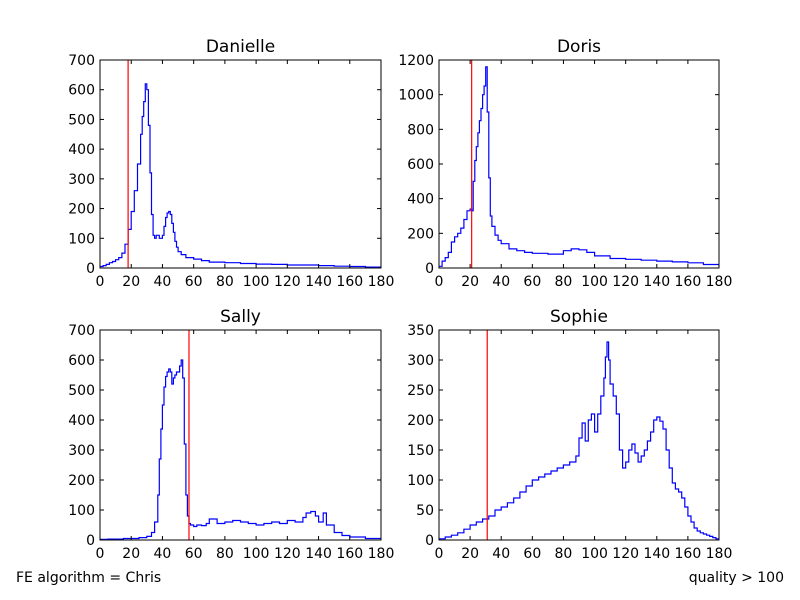  What do you see at coordinates (89, 578) in the screenshot?
I see `footer-algorithm-note: FE algorithm = Chris` at bounding box center [89, 578].